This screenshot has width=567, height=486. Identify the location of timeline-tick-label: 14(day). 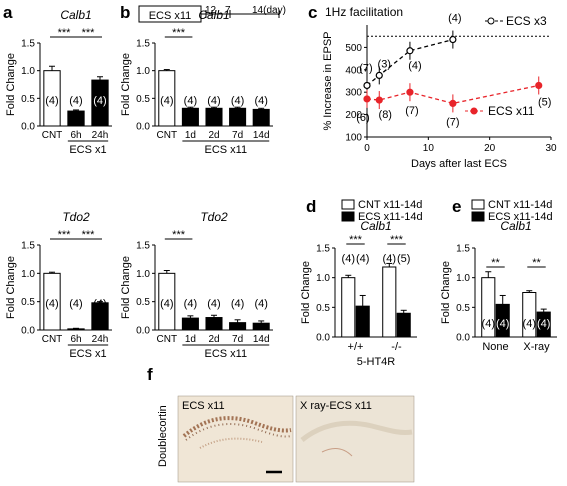
(269, 10).